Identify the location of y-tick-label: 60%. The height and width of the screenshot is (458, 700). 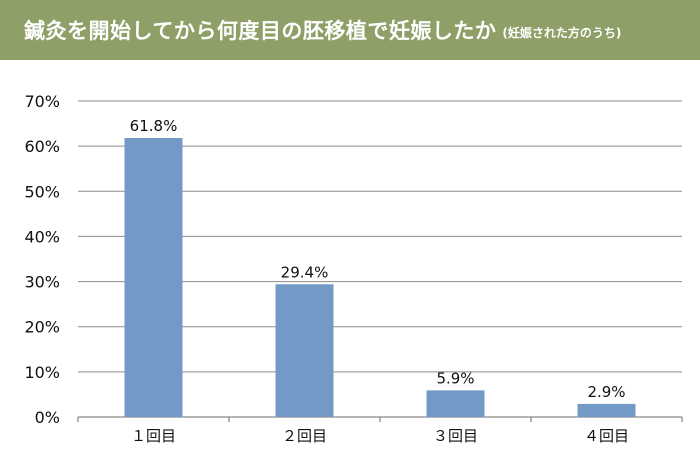
(42, 146).